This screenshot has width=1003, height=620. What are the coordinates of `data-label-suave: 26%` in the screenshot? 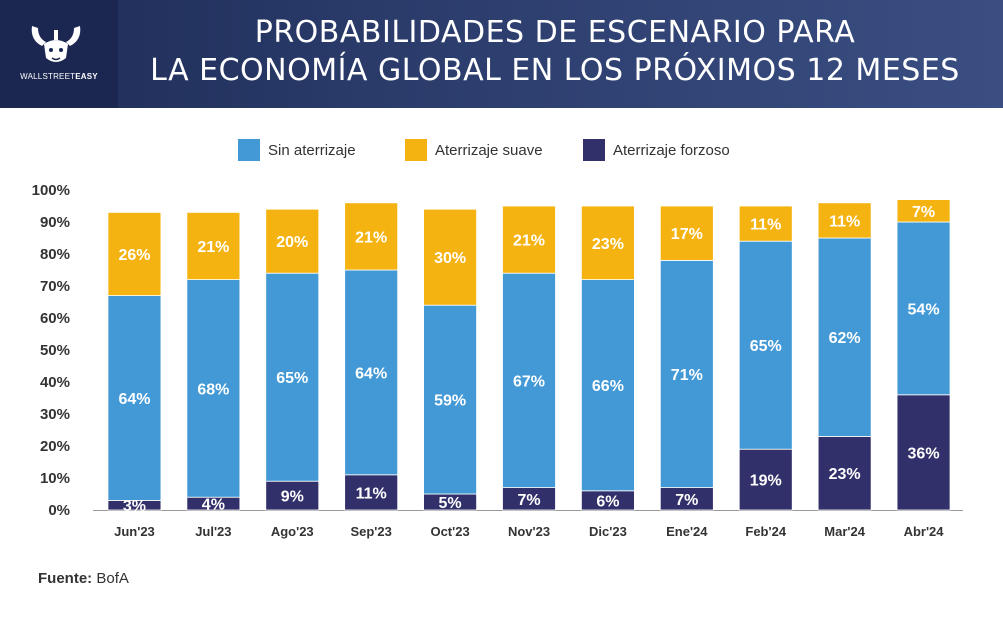 It's located at (134, 255).